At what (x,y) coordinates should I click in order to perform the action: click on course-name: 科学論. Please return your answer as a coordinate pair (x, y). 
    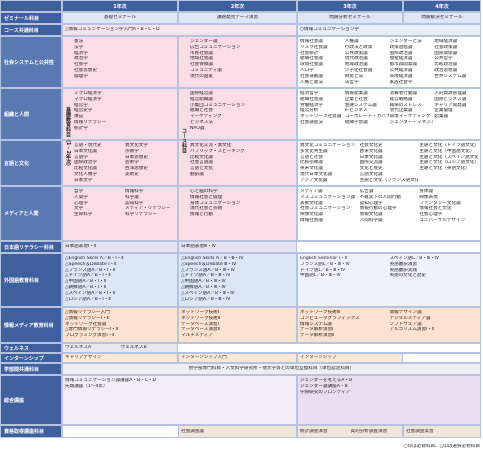
    Looking at the image, I should click on (132, 197).